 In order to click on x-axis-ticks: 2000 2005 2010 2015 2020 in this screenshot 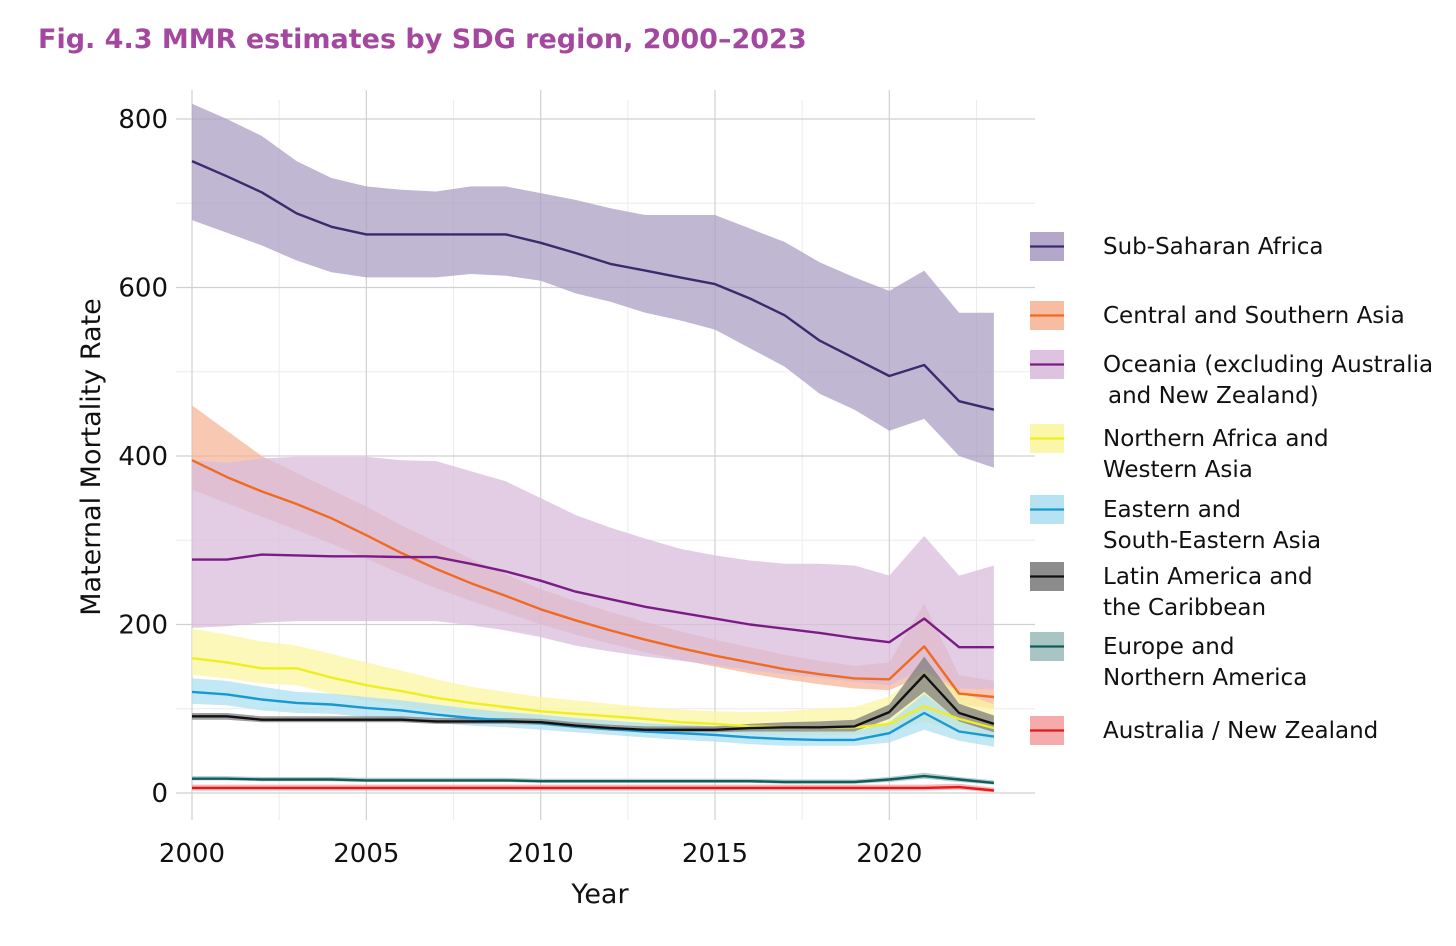, I will do `click(541, 854)`.